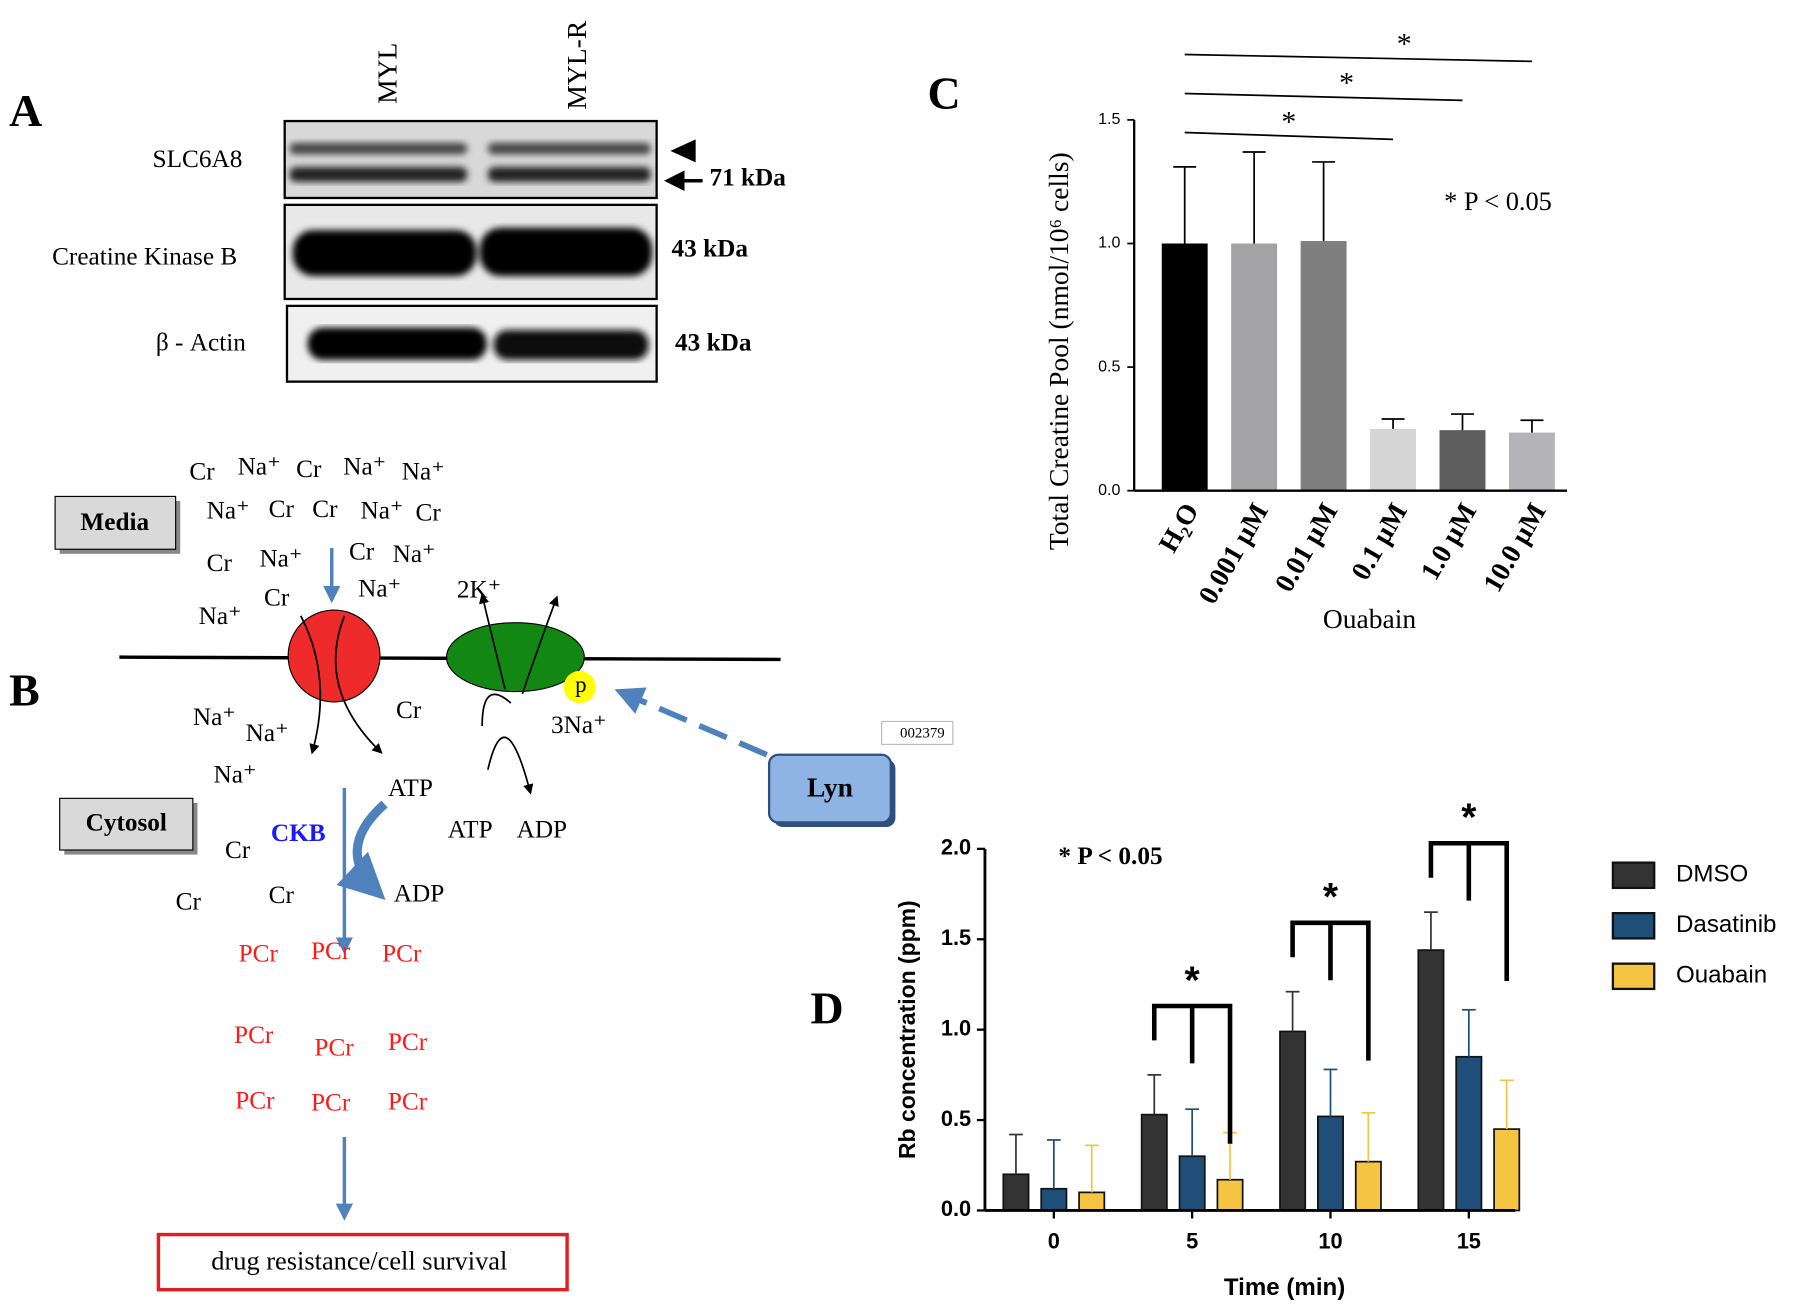 This screenshot has height=1312, width=1800. Describe the element at coordinates (826, 1008) in the screenshot. I see `panel-letter: D` at that location.